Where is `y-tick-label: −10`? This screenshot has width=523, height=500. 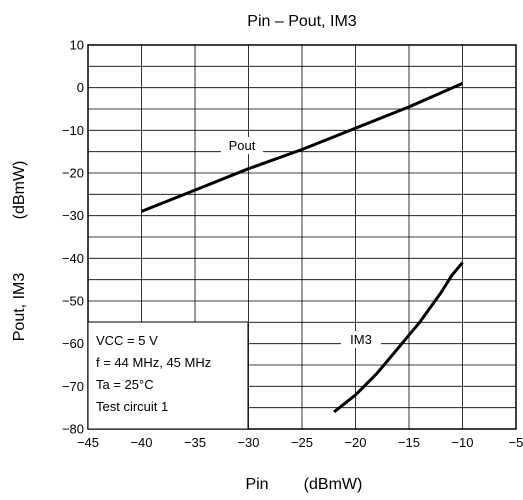 y-tick-label: −10 is located at coordinates (73, 130).